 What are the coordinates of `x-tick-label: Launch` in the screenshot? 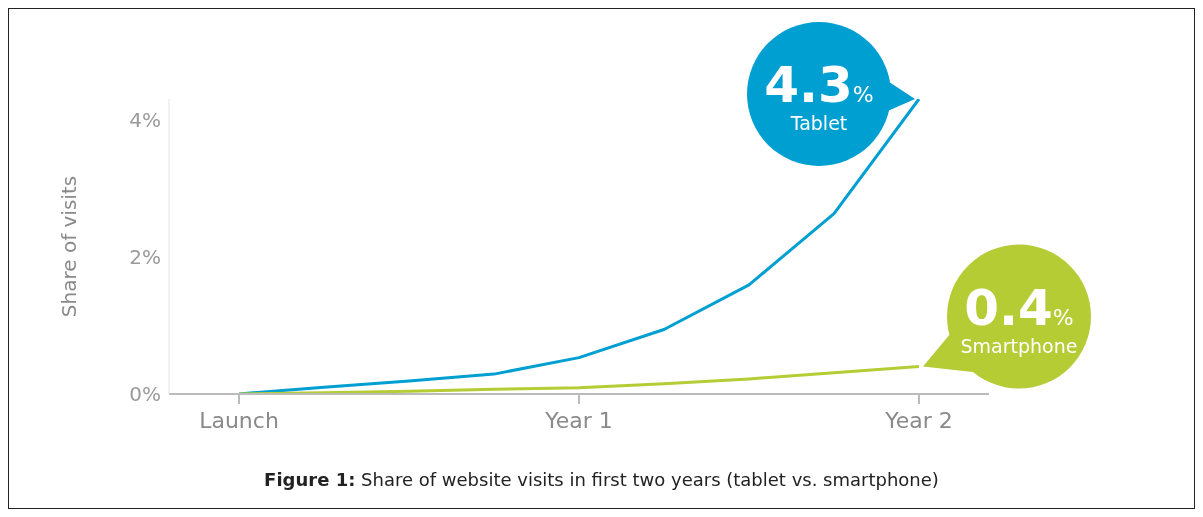 It's located at (239, 420).